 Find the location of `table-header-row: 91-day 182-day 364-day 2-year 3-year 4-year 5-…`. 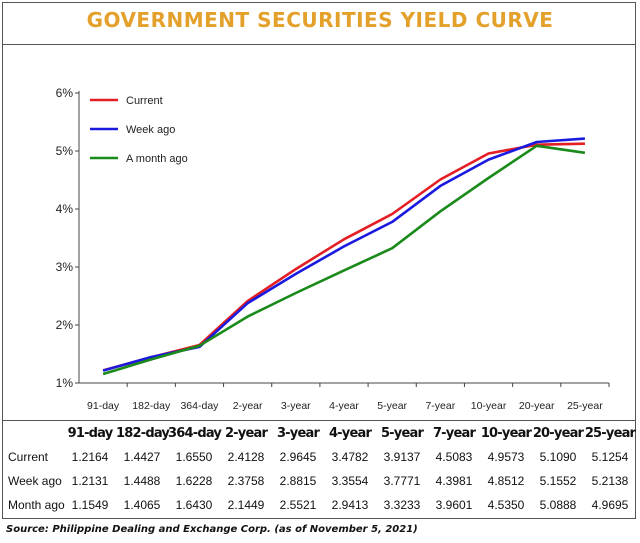

table-header-row: 91-day 182-day 364-day 2-year 3-year 4-year 5-… is located at coordinates (319, 433).